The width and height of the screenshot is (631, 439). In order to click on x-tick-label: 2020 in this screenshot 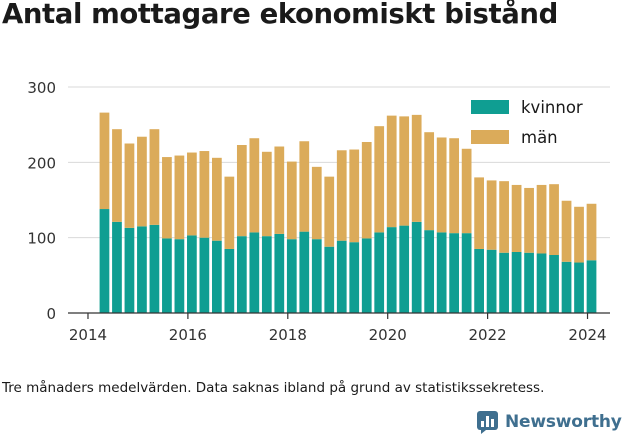, I will do `click(388, 335)`.